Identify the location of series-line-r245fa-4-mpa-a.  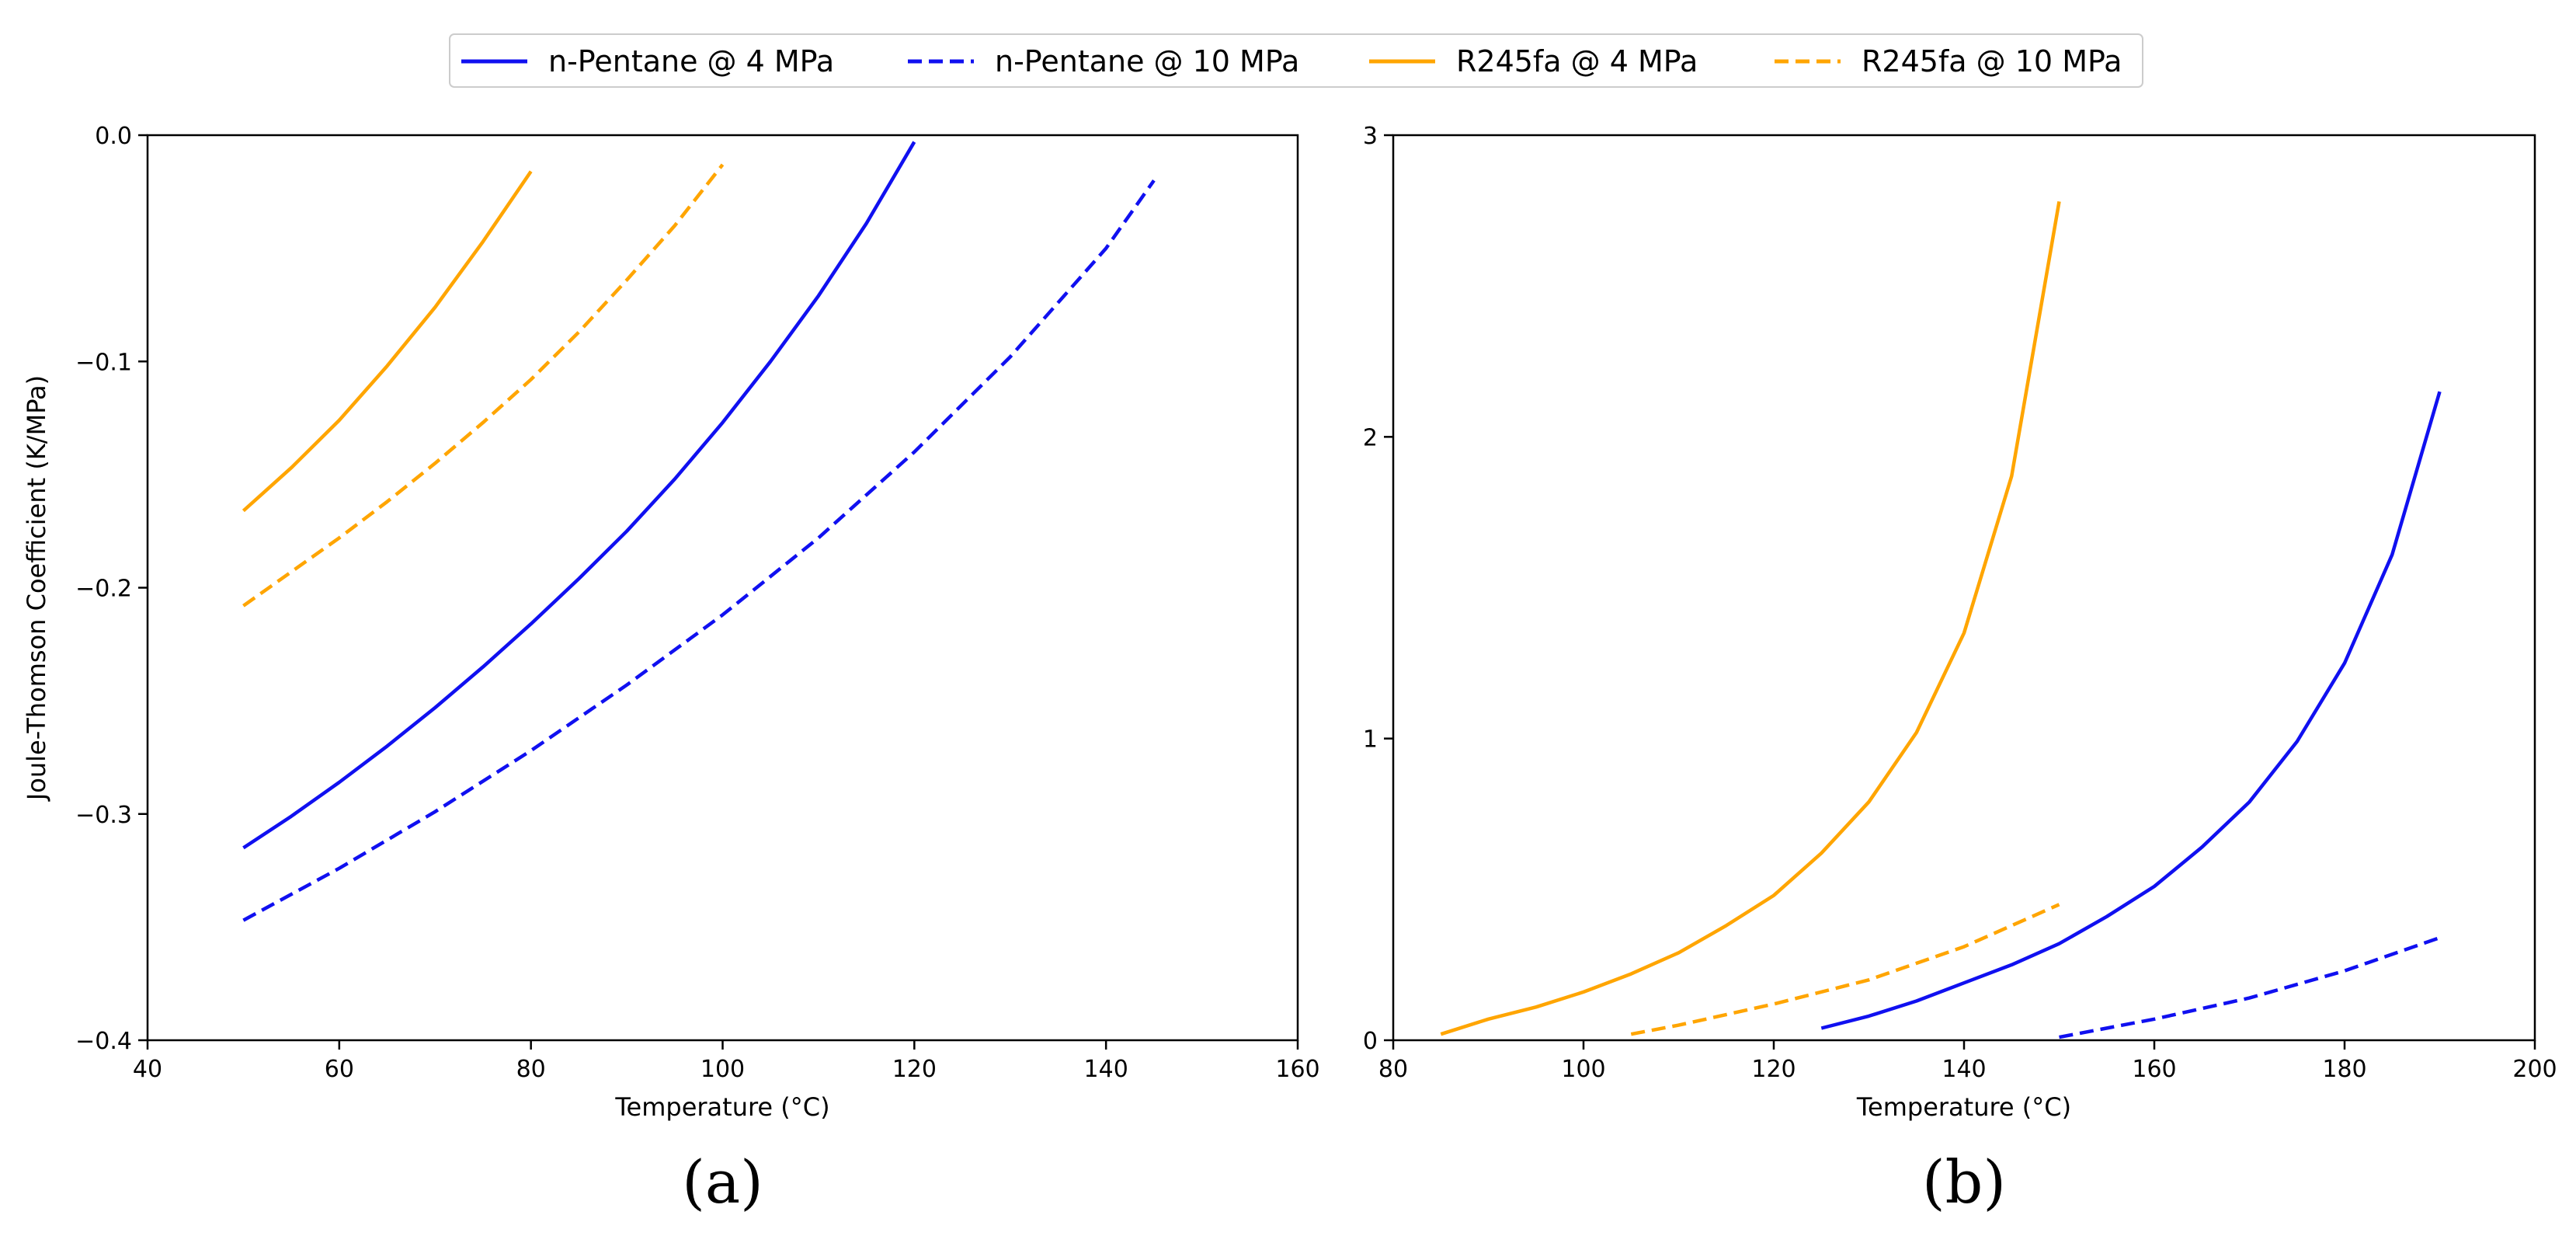
(387, 341).